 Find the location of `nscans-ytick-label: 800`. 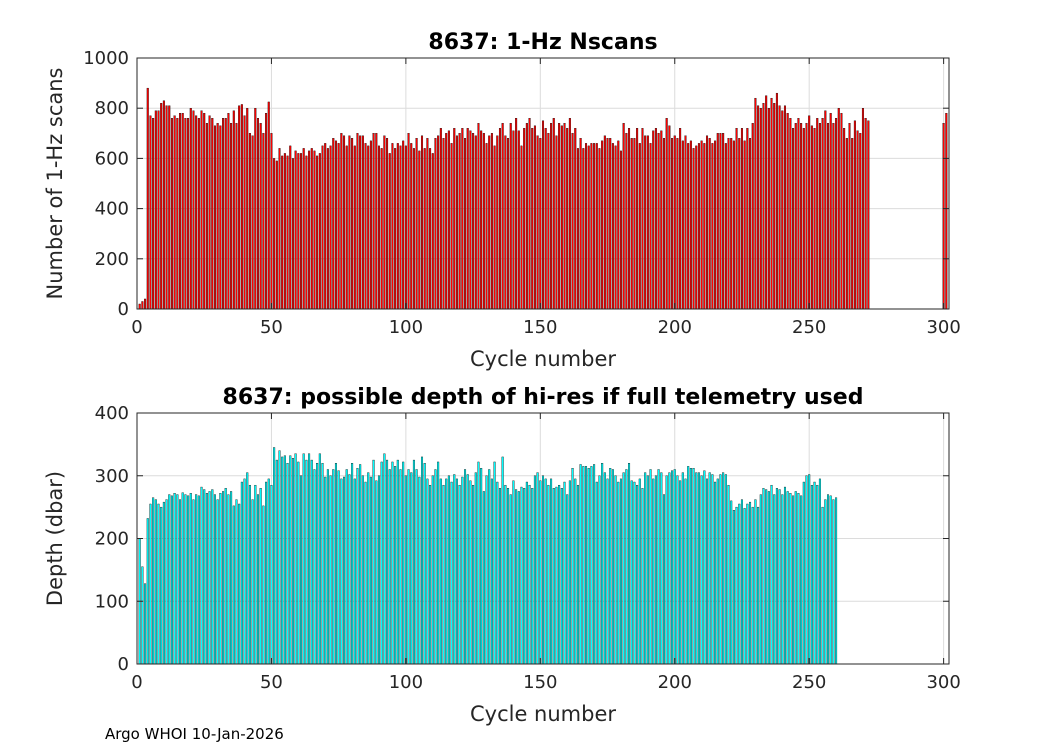

nscans-ytick-label: 800 is located at coordinates (112, 108).